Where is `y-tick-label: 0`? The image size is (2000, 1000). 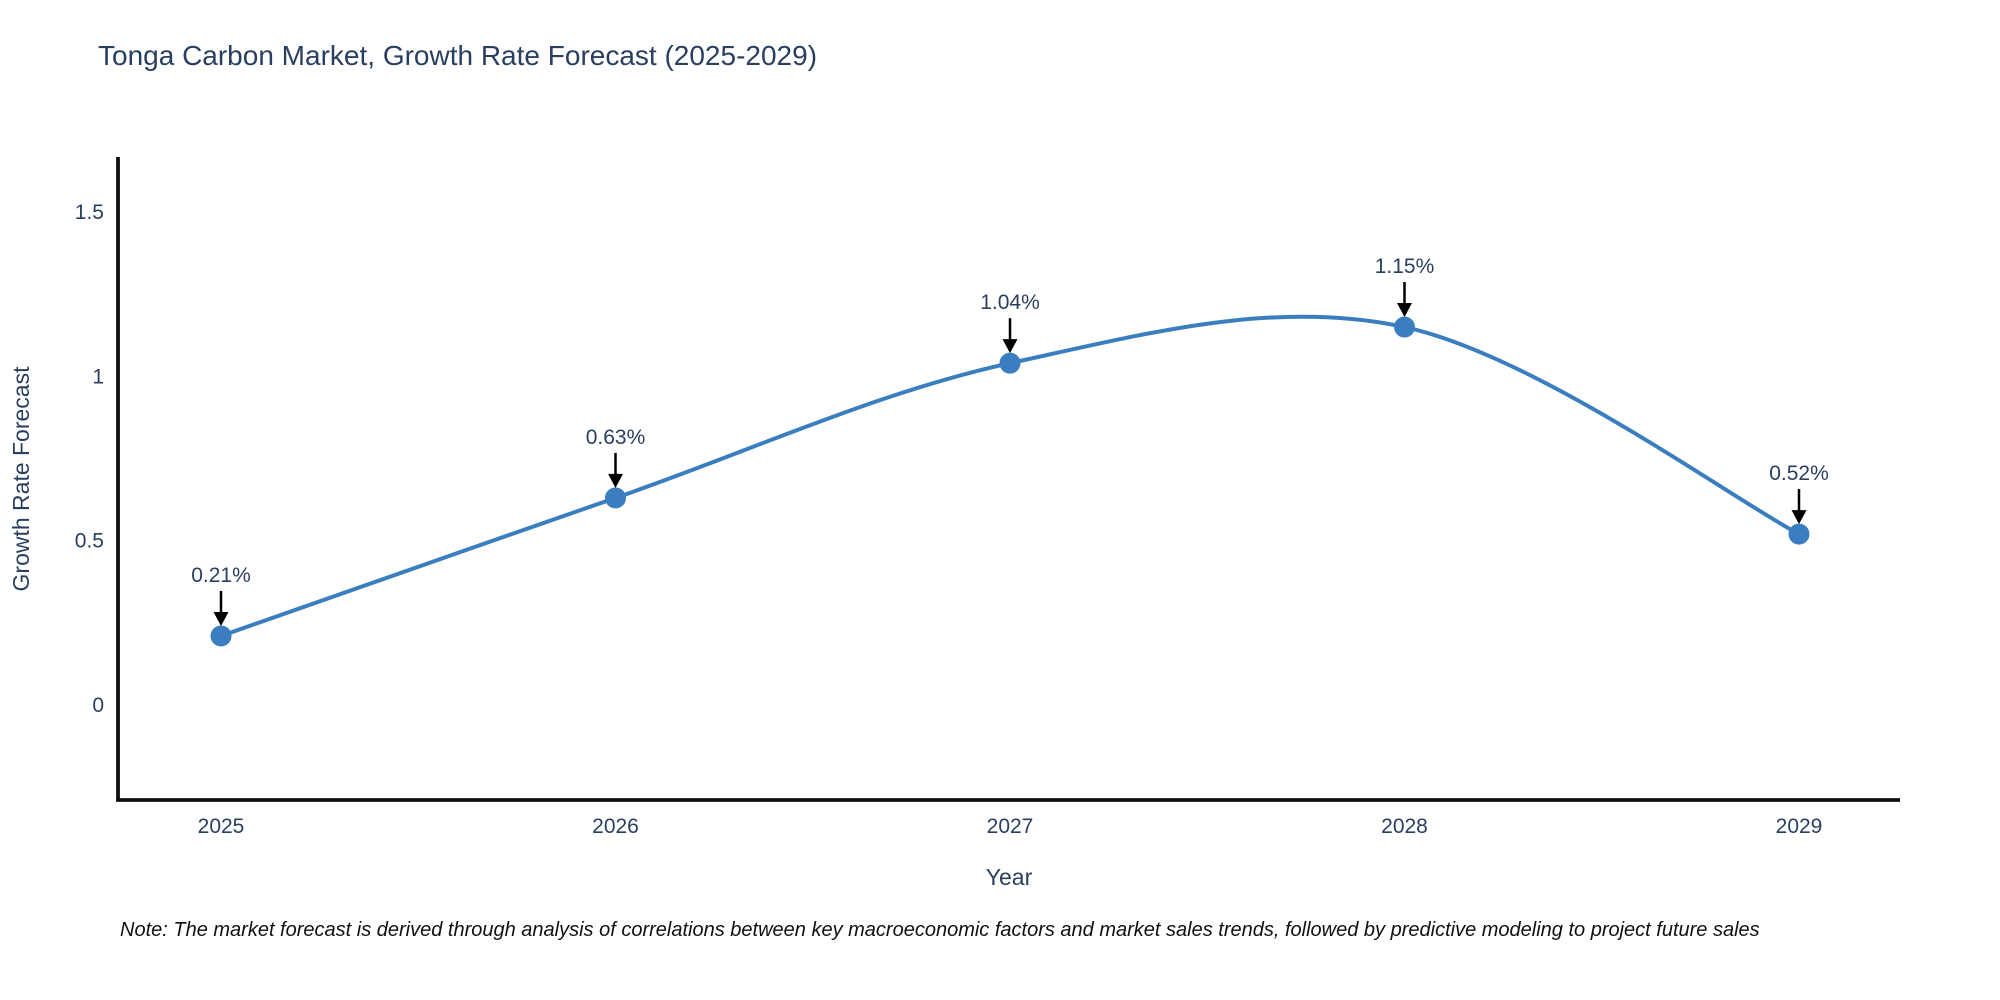 y-tick-label: 0 is located at coordinates (98, 705).